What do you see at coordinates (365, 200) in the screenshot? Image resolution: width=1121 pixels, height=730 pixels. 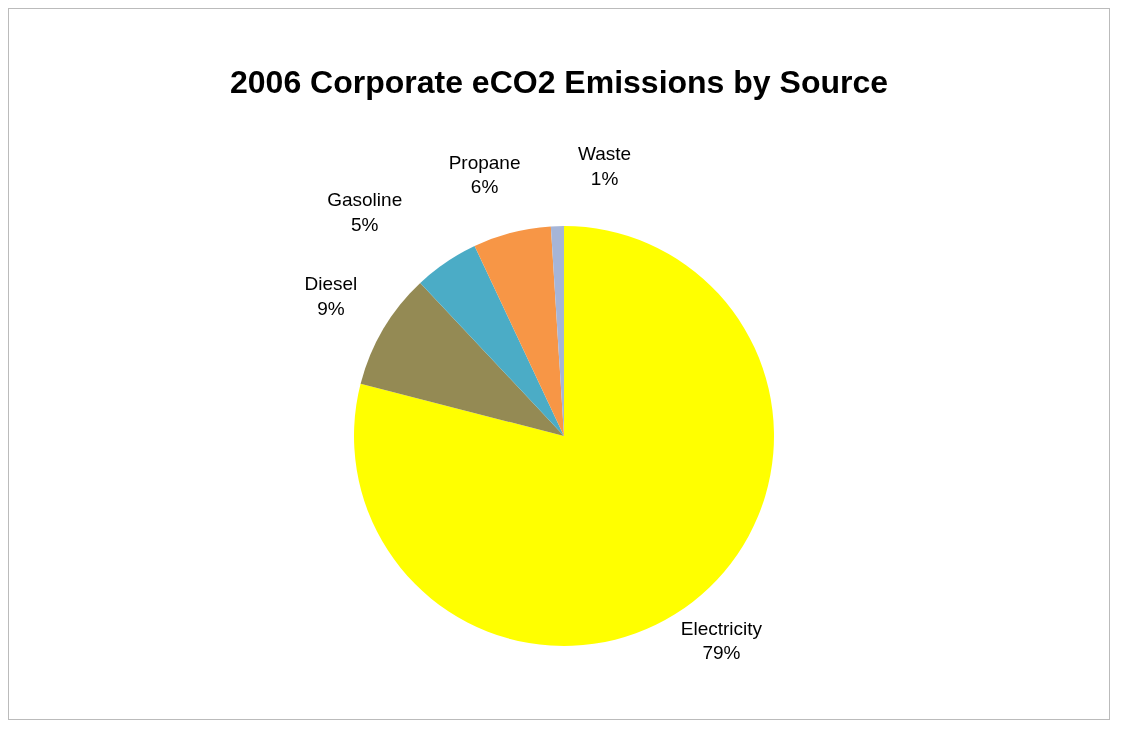 I see `slice-label: Gasoline` at bounding box center [365, 200].